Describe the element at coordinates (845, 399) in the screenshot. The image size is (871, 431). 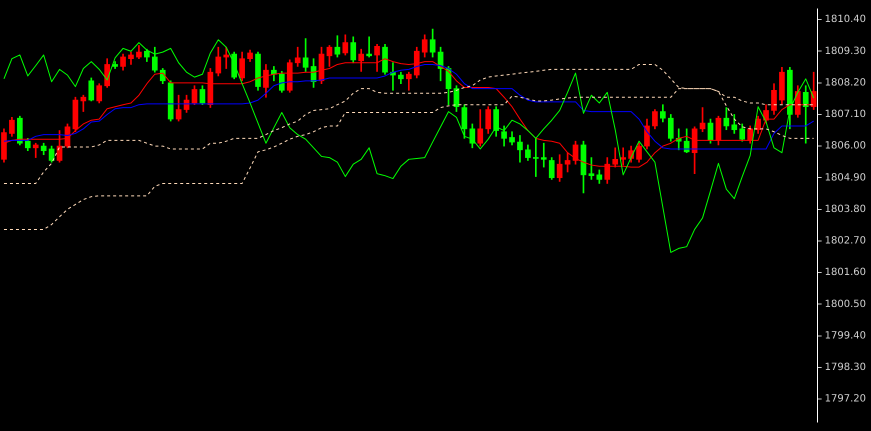
I see `y-tick-label: 1797.20` at that location.